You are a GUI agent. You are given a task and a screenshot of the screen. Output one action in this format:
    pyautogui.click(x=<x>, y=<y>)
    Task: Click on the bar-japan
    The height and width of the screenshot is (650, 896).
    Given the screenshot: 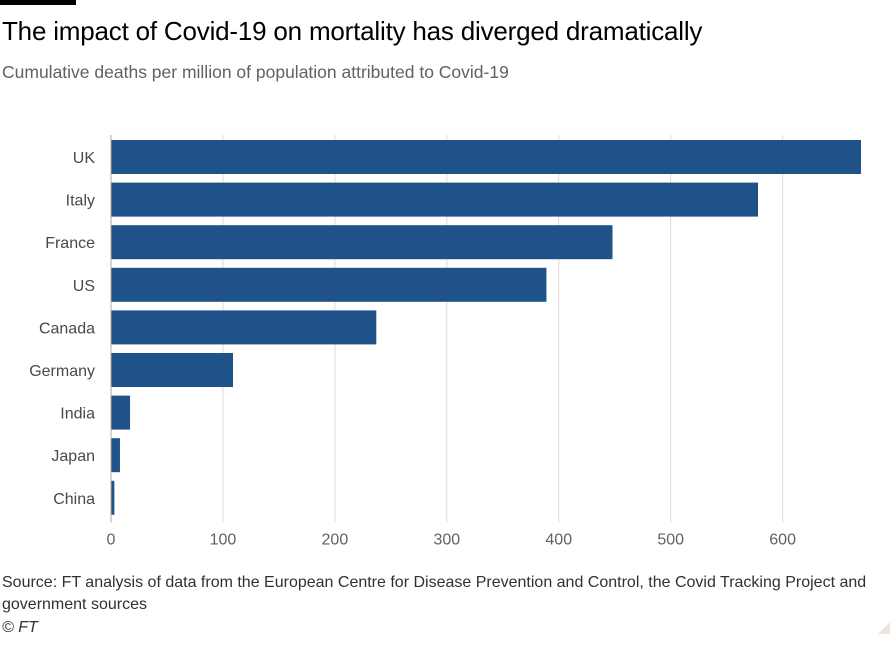 What is the action you would take?
    pyautogui.click(x=115, y=455)
    